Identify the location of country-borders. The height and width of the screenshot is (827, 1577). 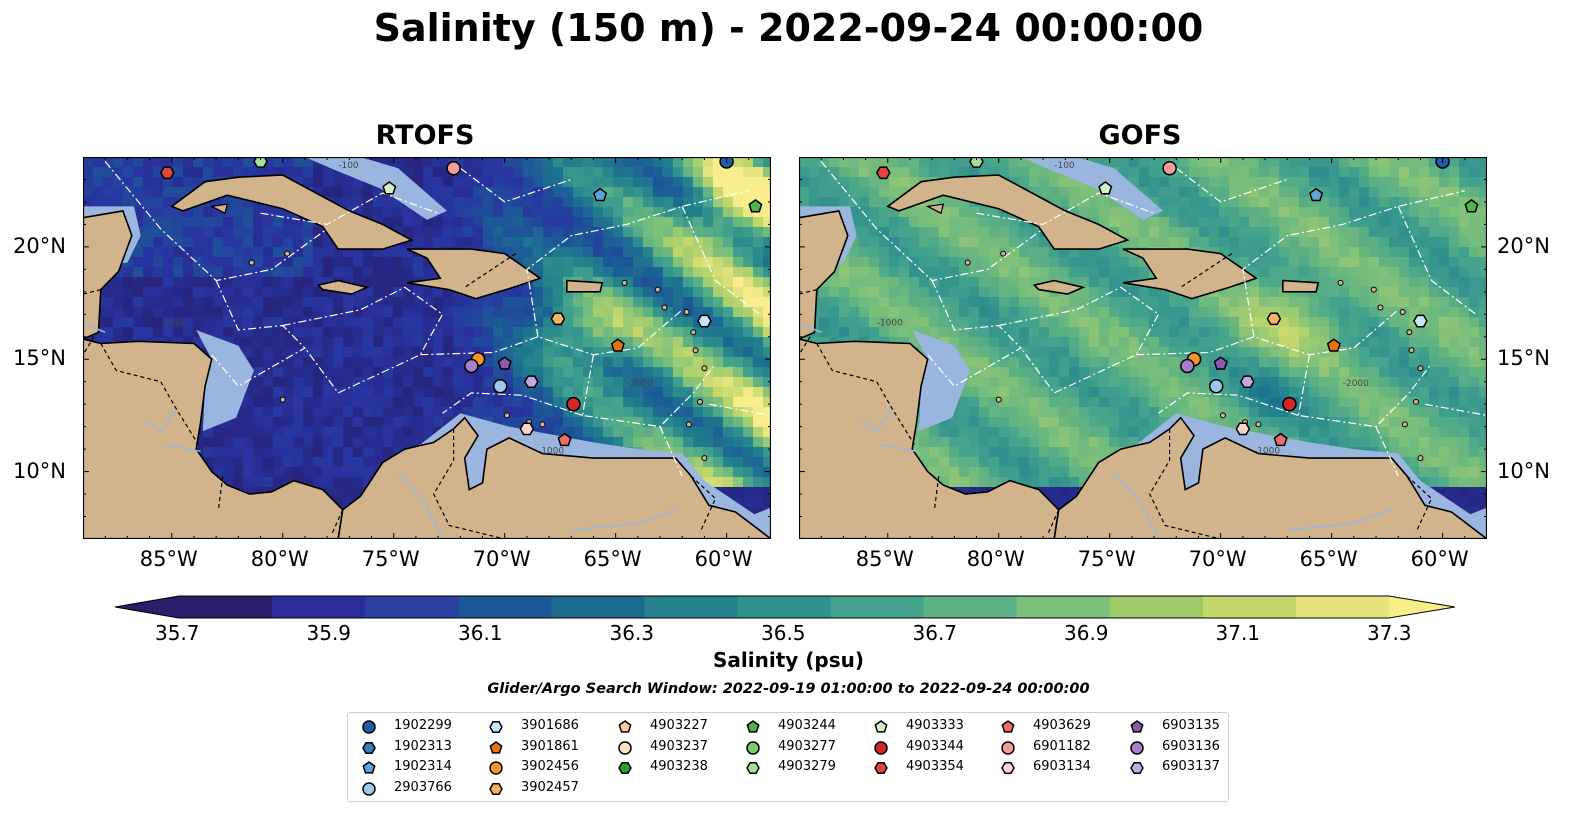
(1116, 396).